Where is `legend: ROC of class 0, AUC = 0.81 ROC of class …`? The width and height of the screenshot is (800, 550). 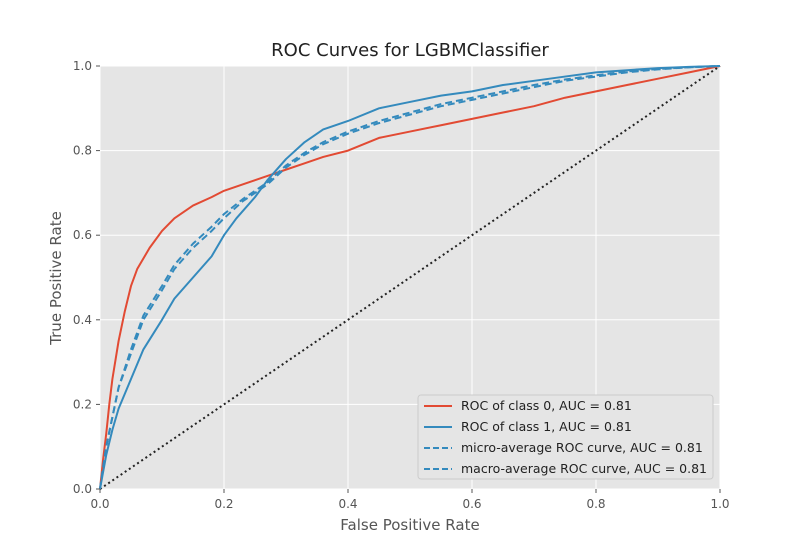 legend: ROC of class 0, AUC = 0.81 ROC of class … is located at coordinates (565, 437).